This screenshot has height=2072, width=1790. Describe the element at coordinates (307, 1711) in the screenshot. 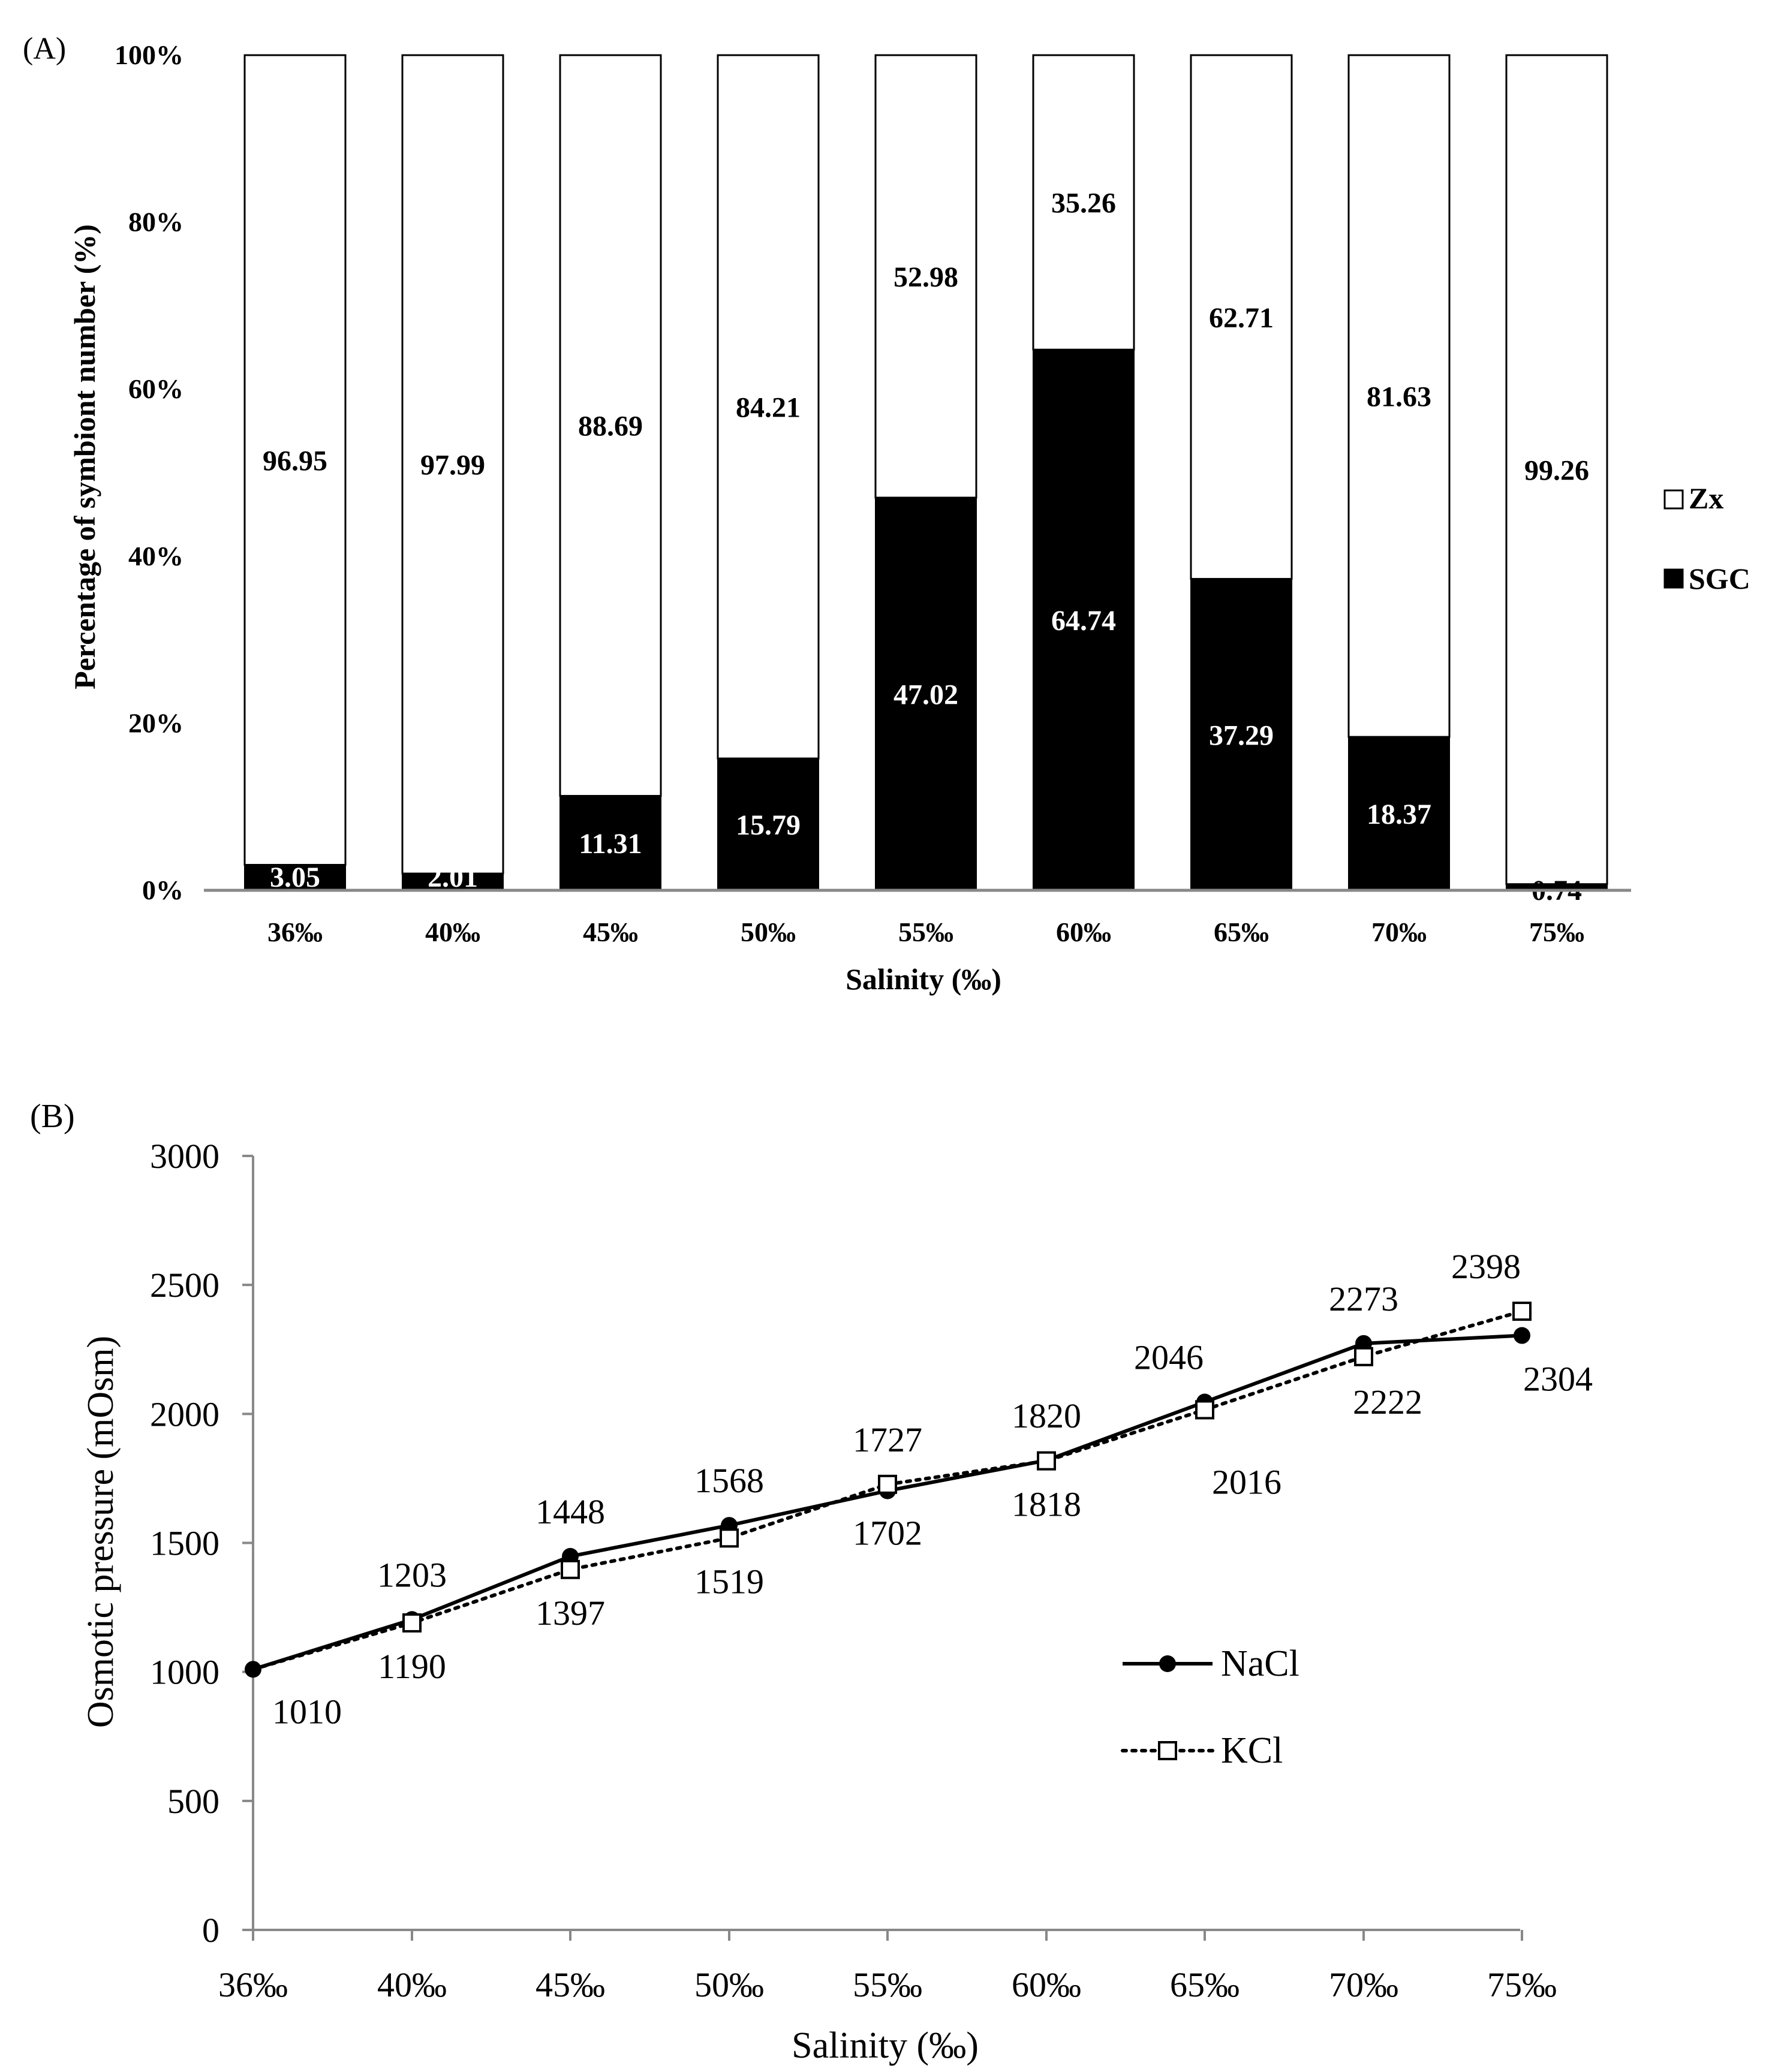

I see `data-label-nacl: 1010` at that location.